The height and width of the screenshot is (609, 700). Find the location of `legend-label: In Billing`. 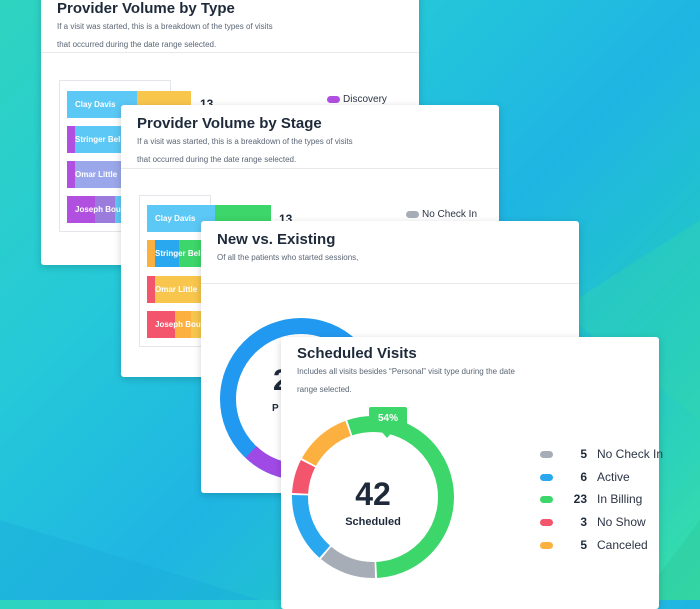

legend-label: In Billing is located at coordinates (620, 499).